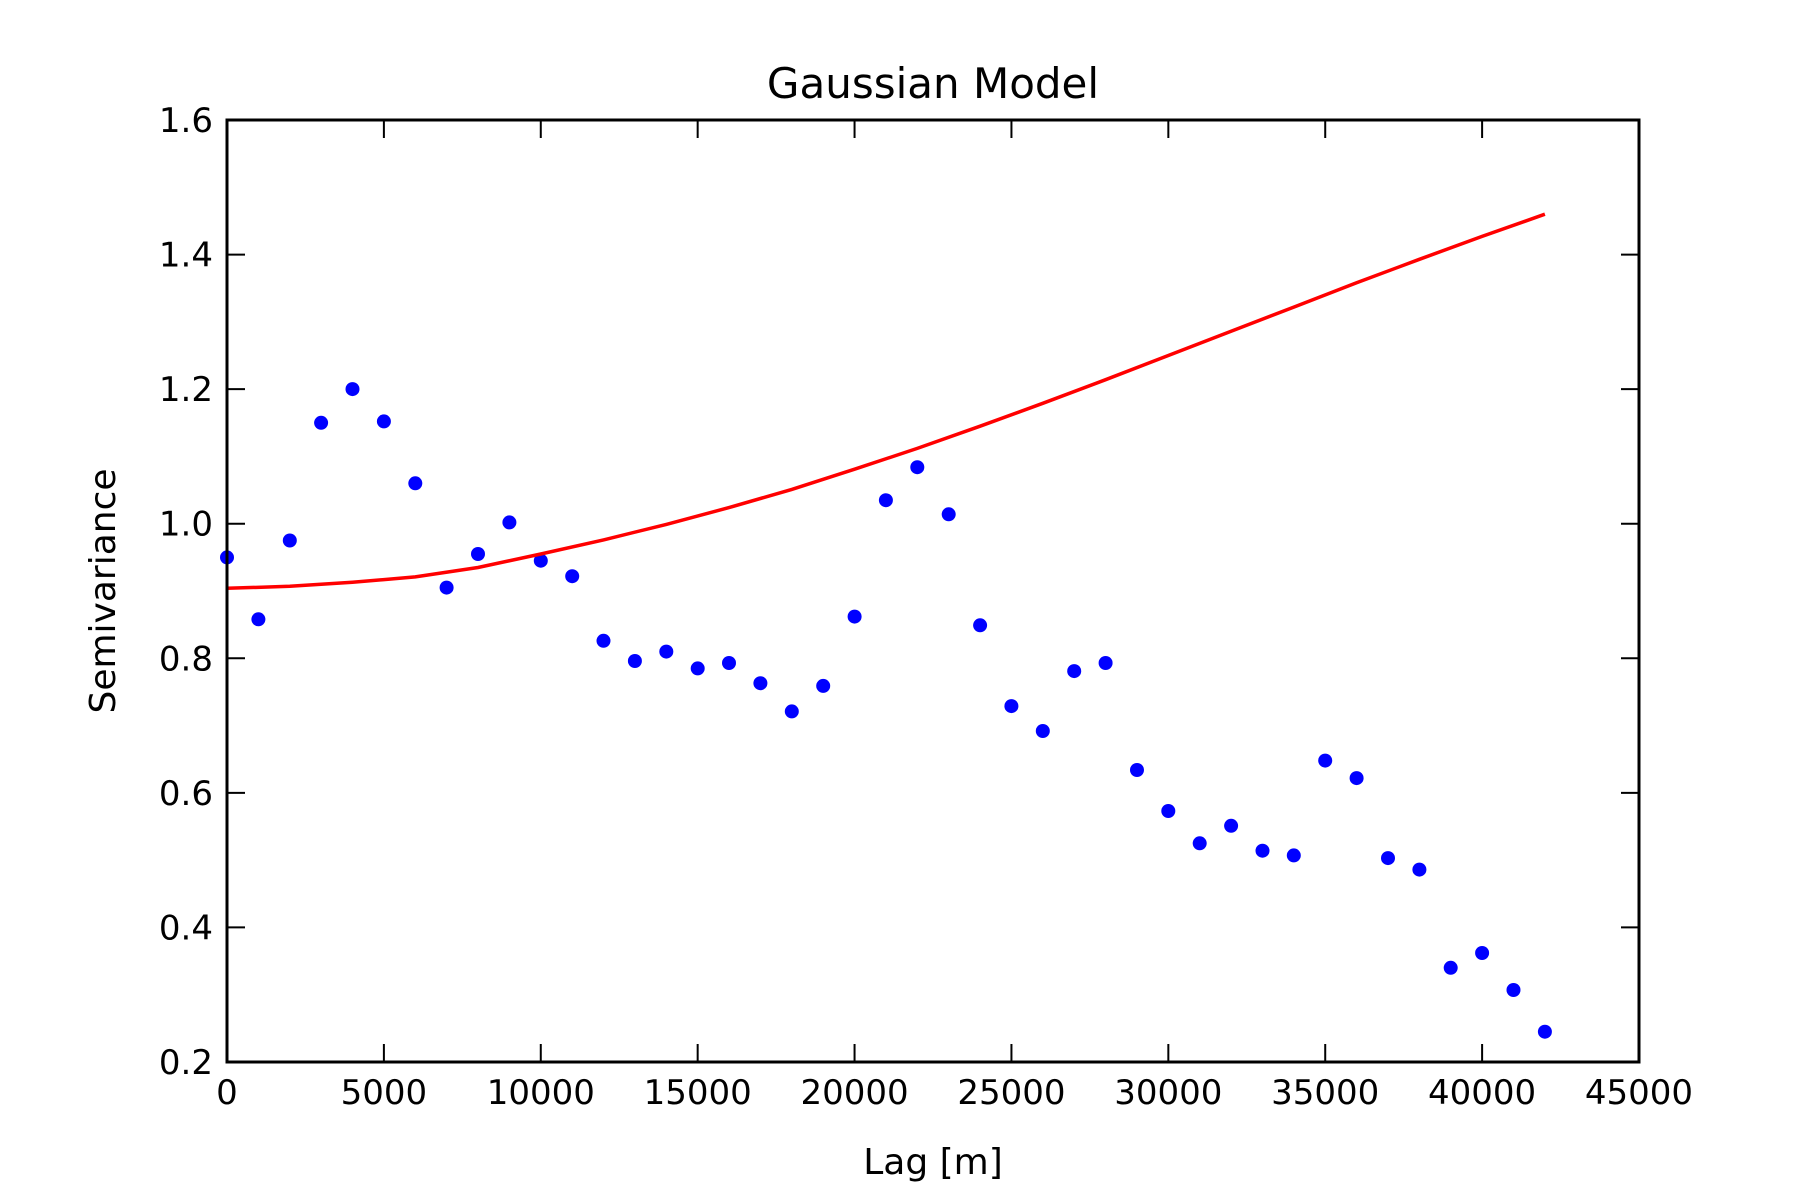 The width and height of the screenshot is (1800, 1200). What do you see at coordinates (1482, 1093) in the screenshot?
I see `x-tick-label: 40000` at bounding box center [1482, 1093].